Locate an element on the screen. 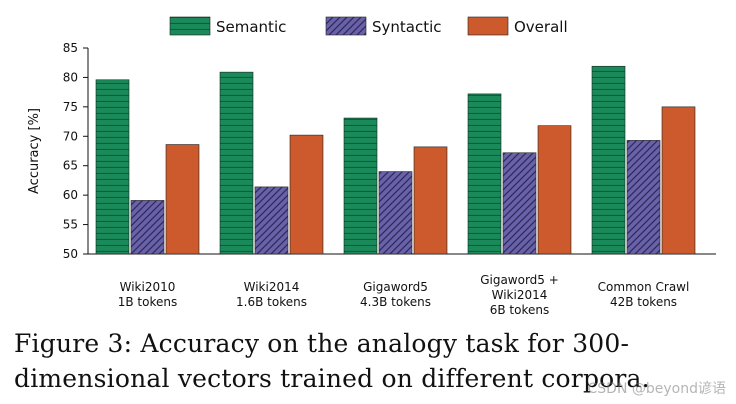 The width and height of the screenshot is (736, 404). category-label: 4.3B tokens is located at coordinates (395, 302).